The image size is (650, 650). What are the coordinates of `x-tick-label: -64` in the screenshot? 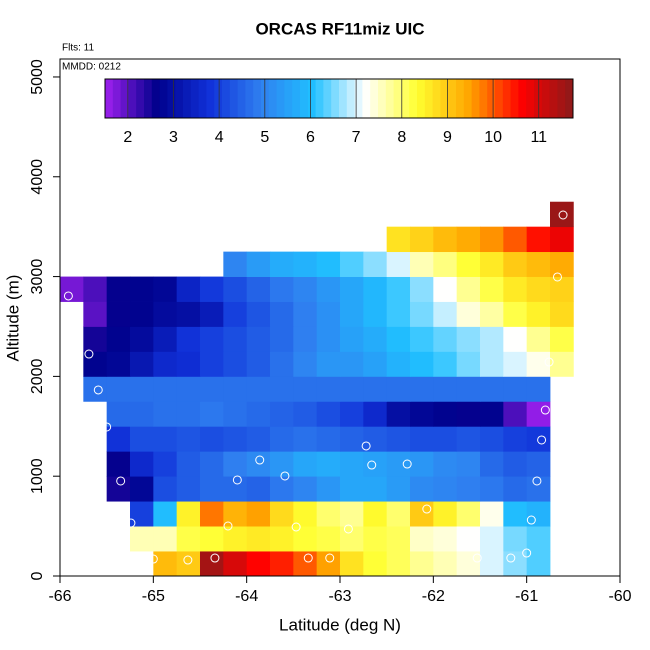 It's located at (246, 596).